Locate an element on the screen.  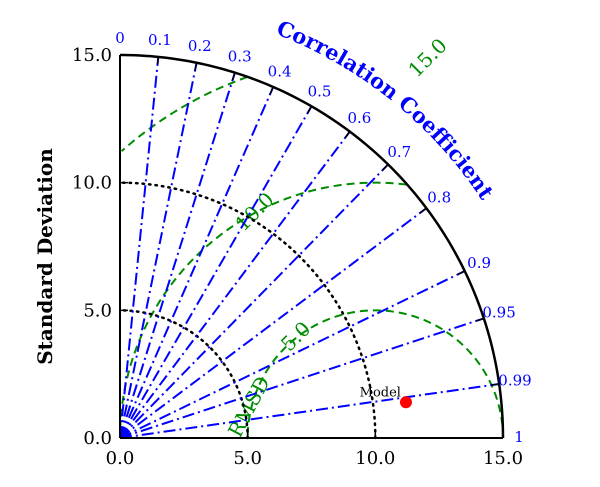
data-points: Model is located at coordinates (386, 397).